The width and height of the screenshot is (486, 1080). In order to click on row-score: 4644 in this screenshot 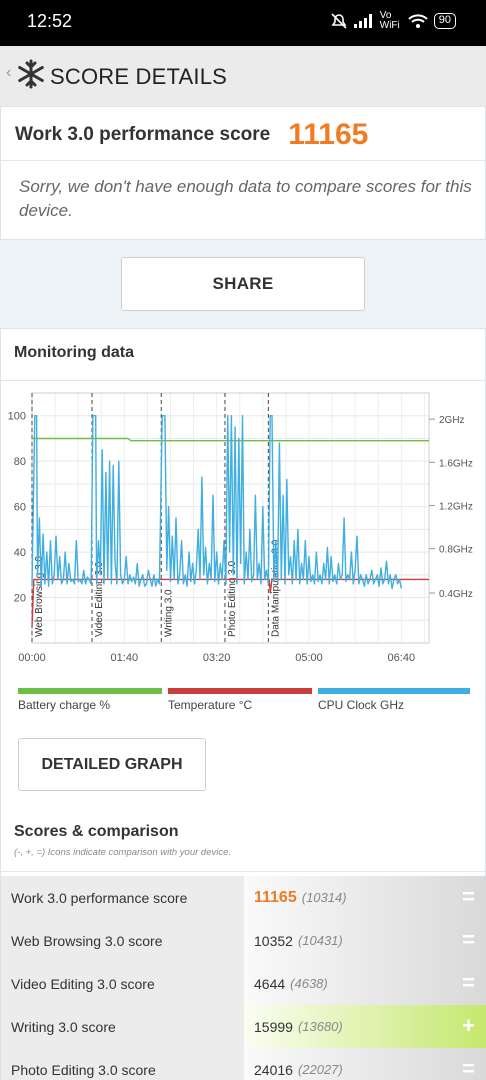, I will do `click(270, 983)`.